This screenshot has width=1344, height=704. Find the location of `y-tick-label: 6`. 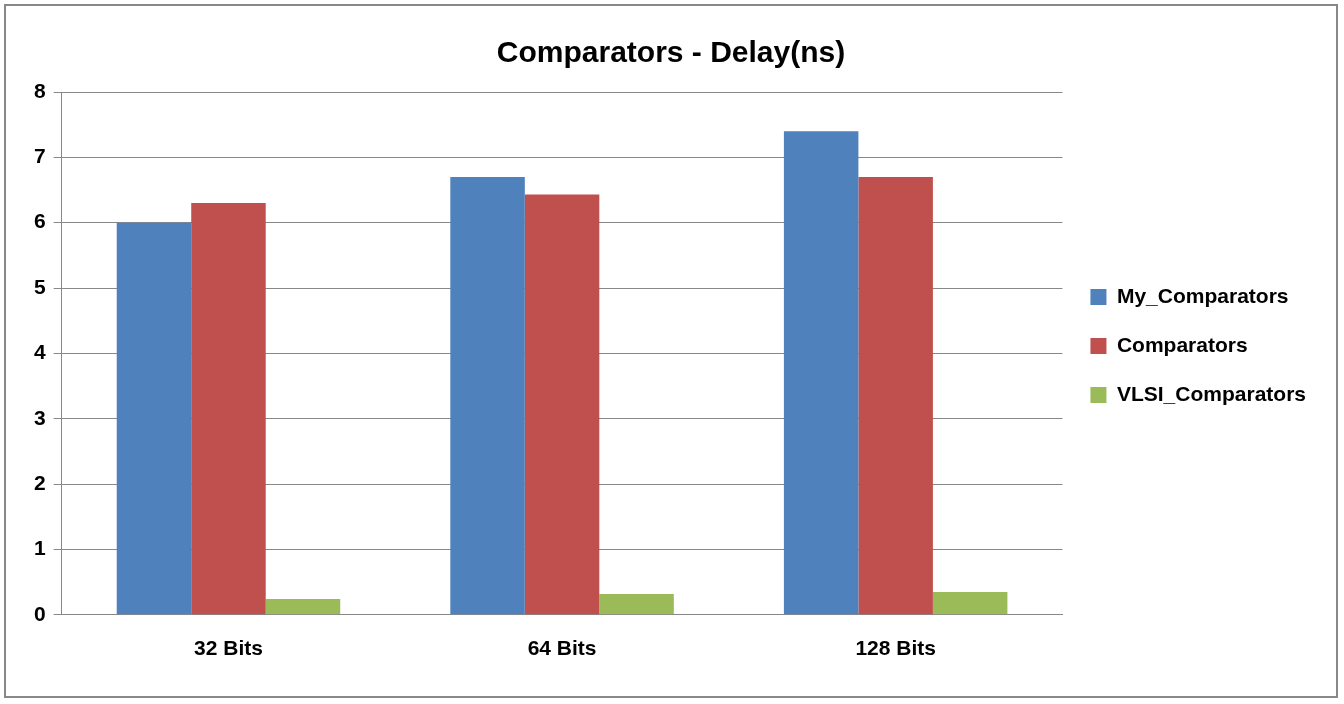

y-tick-label: 6 is located at coordinates (39, 221).